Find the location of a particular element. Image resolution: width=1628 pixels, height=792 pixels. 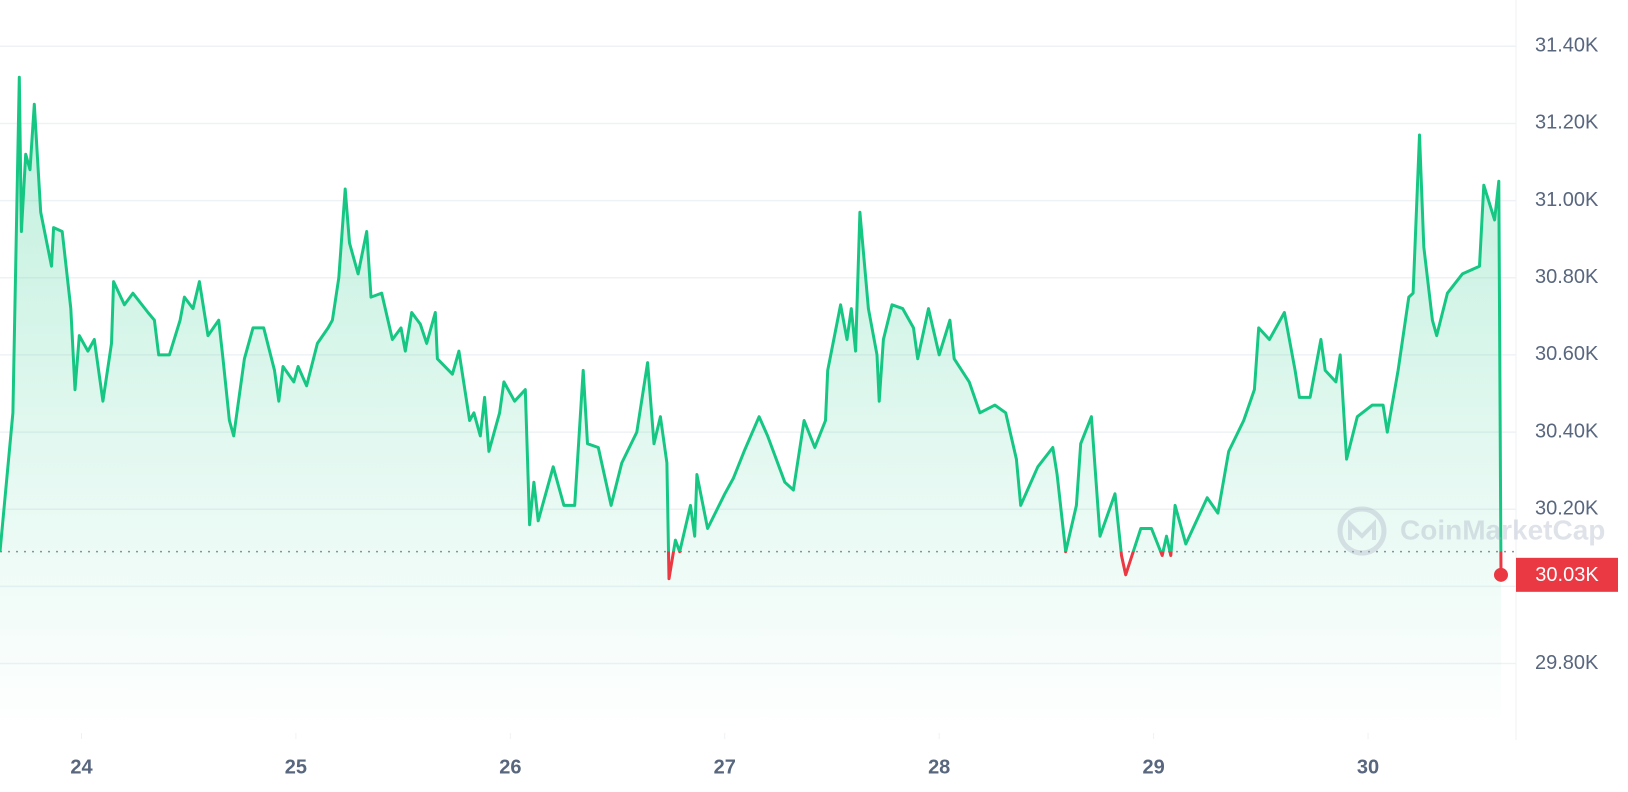

y-tick-label: 31.40K is located at coordinates (1567, 46).